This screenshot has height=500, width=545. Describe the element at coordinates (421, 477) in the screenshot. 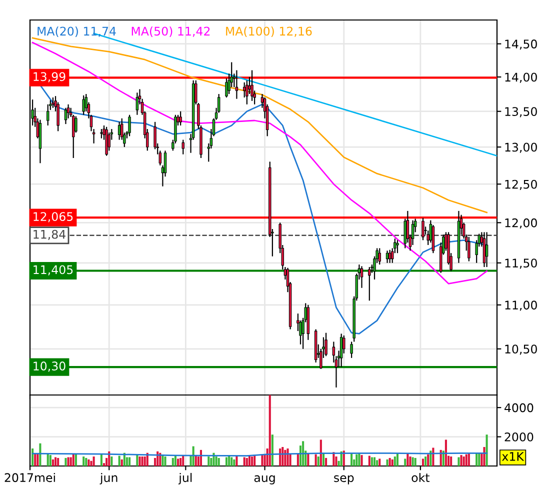

I see `x-tick-label: okt` at that location.